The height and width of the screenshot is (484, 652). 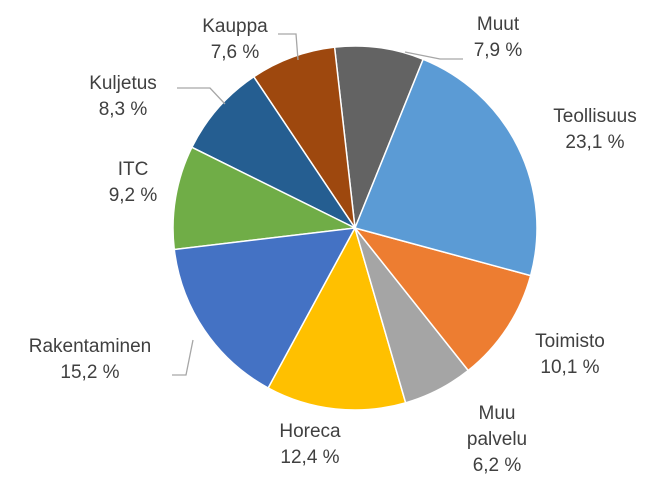 What do you see at coordinates (594, 130) in the screenshot?
I see `data-label: Teollisuus 23,1 %` at bounding box center [594, 130].